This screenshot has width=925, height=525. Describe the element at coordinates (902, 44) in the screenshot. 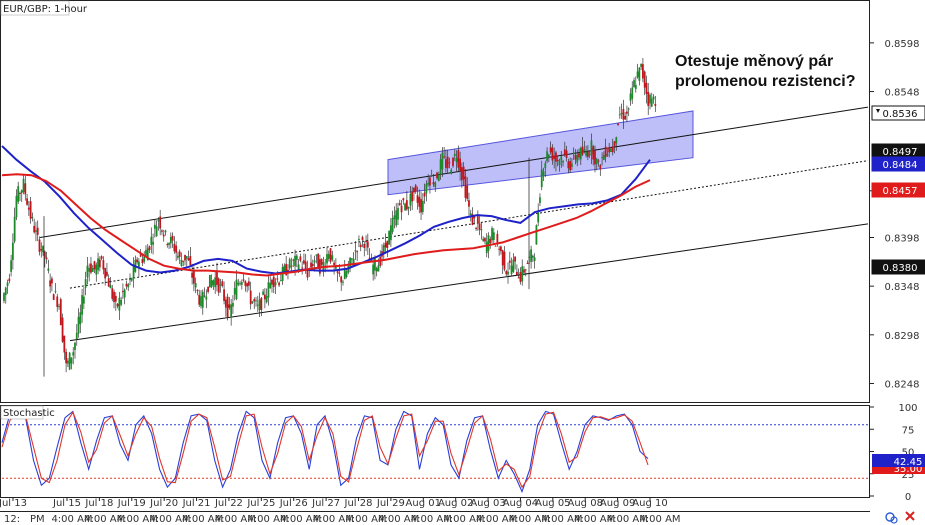

I see `y-tick-label: 0.8598` at that location.